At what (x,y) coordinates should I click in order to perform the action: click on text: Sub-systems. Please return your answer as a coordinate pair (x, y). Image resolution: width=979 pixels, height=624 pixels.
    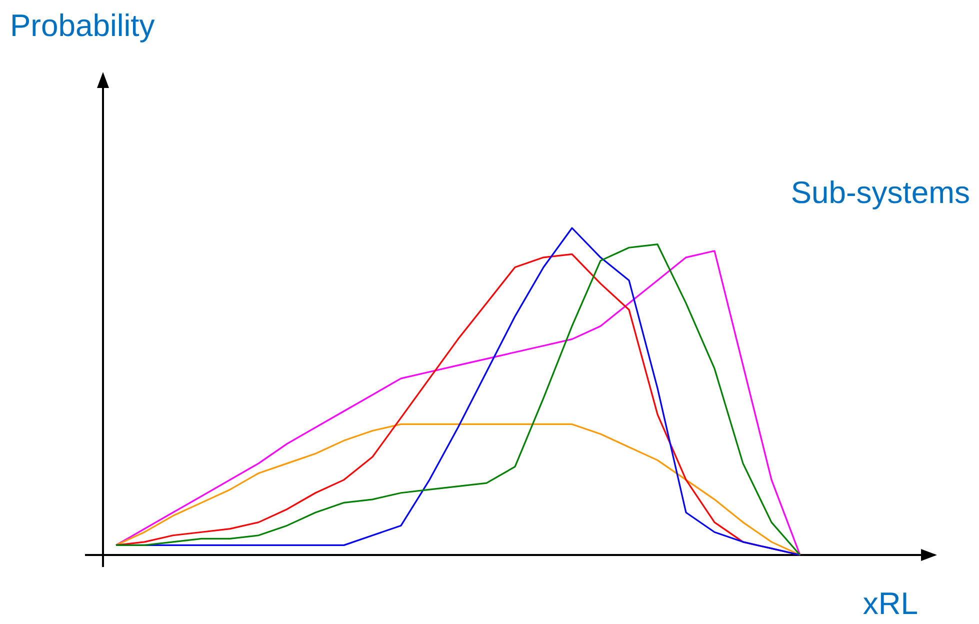
    Looking at the image, I should click on (880, 192).